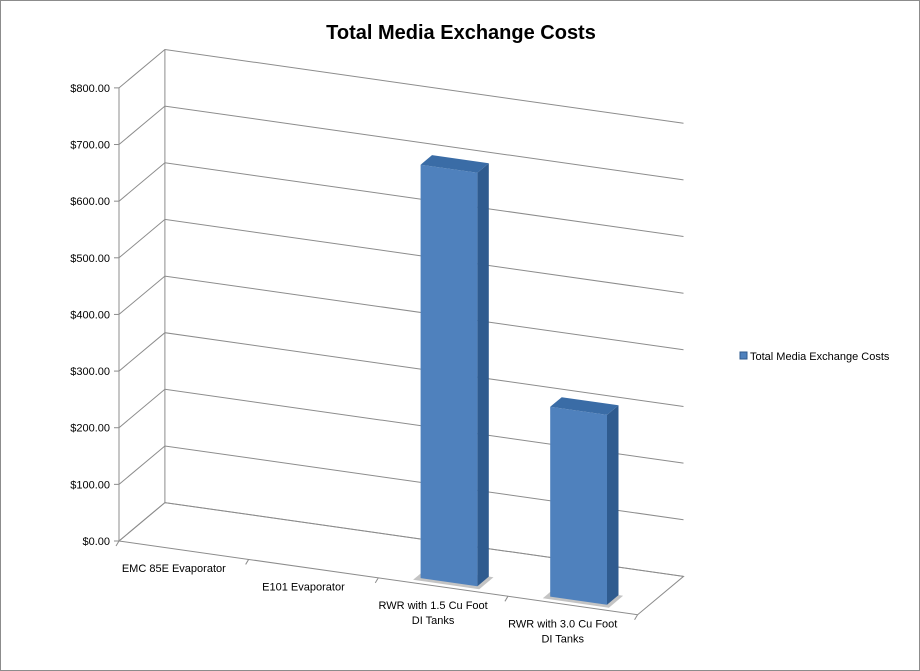 The width and height of the screenshot is (920, 671). I want to click on y-tick-label: $500.00, so click(90, 259).